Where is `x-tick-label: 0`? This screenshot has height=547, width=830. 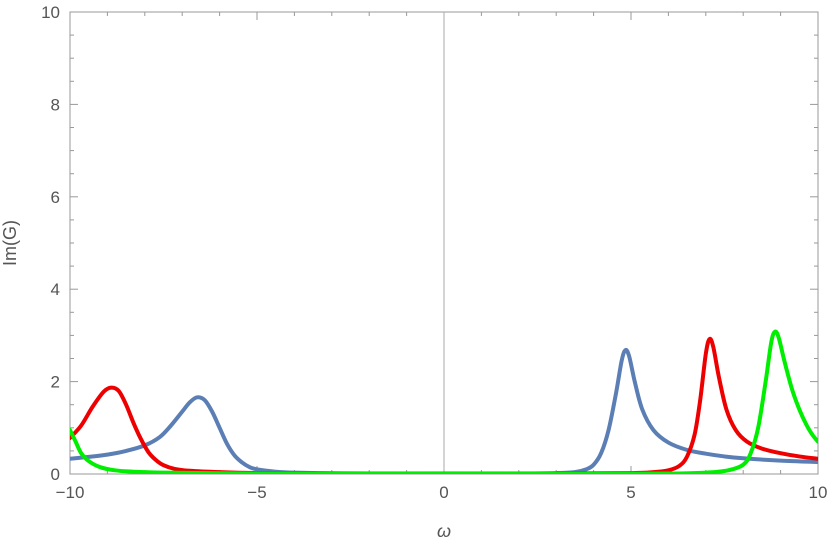
x-tick-label: 0 is located at coordinates (443, 492).